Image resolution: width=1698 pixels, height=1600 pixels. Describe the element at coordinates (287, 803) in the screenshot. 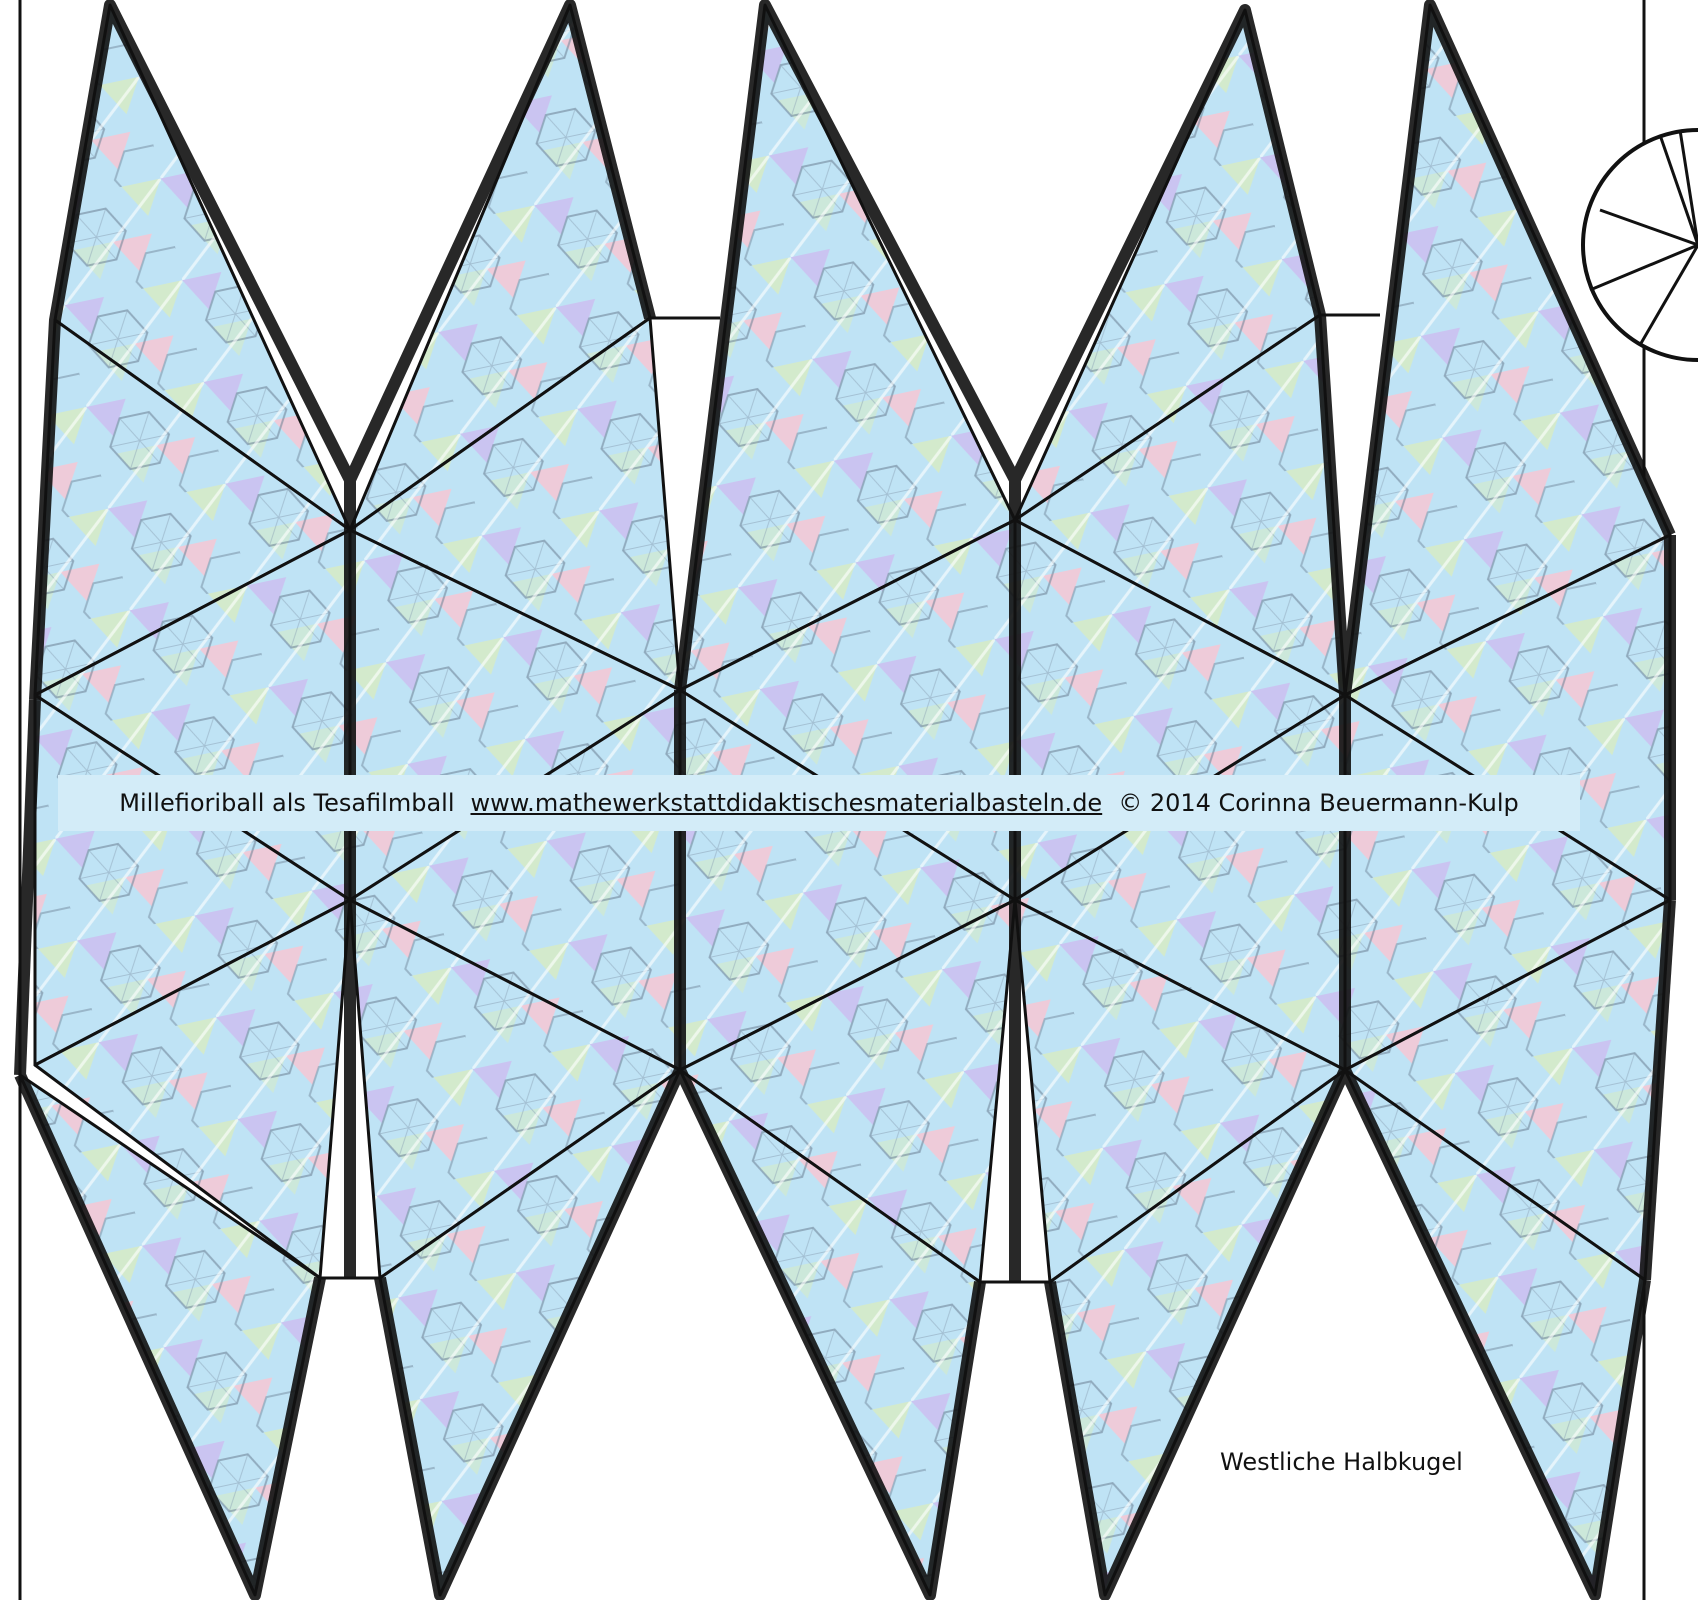

I see `banner-title: Millefioriball als Tesafilmball` at that location.